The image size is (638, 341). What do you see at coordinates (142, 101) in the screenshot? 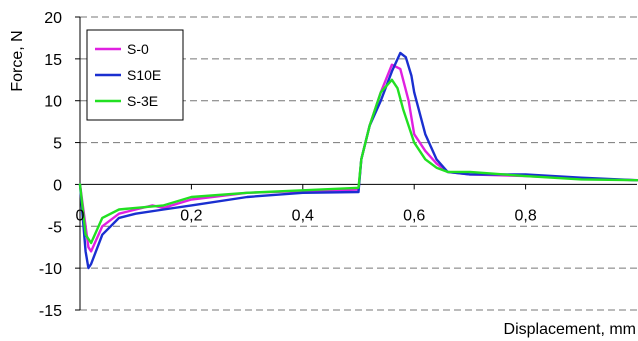
I see `legend-label: S-3E` at bounding box center [142, 101].